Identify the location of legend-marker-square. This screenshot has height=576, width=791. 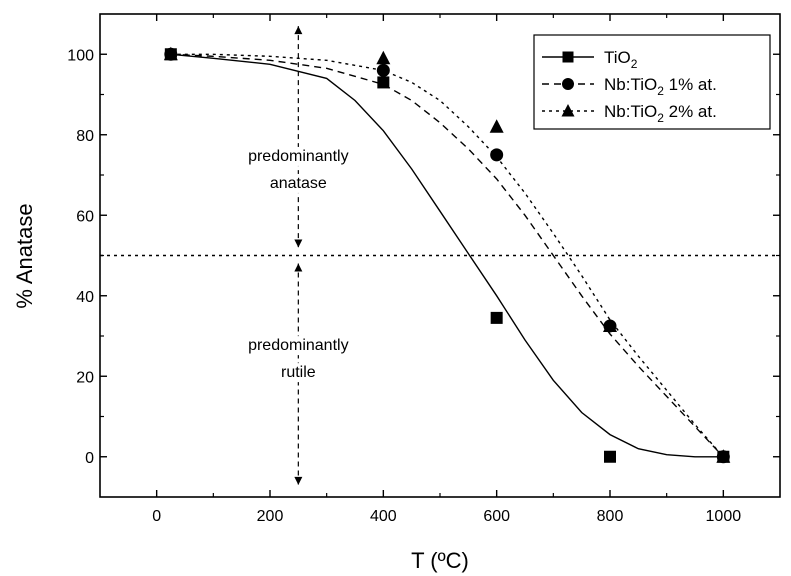
(568, 57).